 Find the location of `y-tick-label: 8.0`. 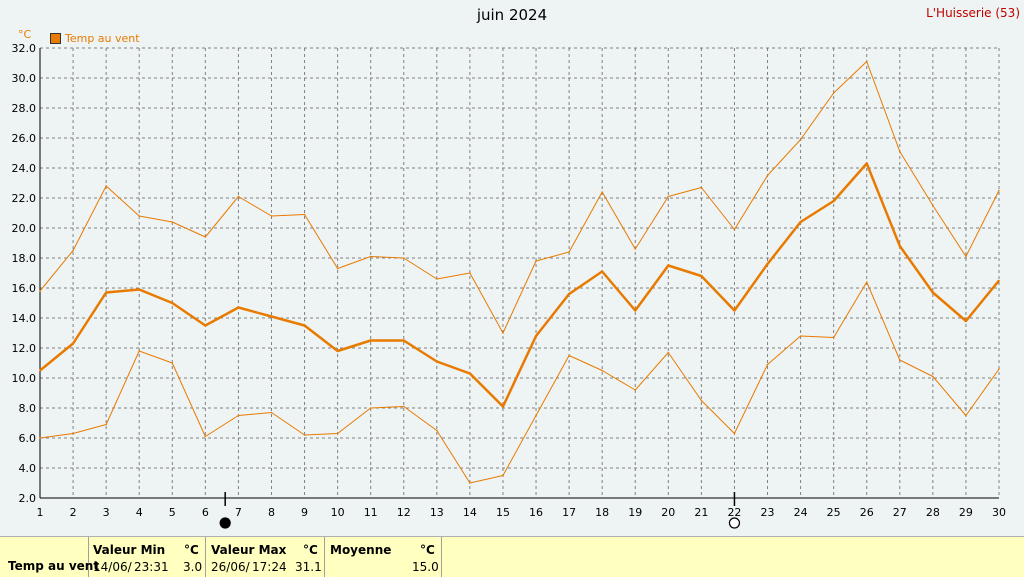

y-tick-label: 8.0 is located at coordinates (28, 408).